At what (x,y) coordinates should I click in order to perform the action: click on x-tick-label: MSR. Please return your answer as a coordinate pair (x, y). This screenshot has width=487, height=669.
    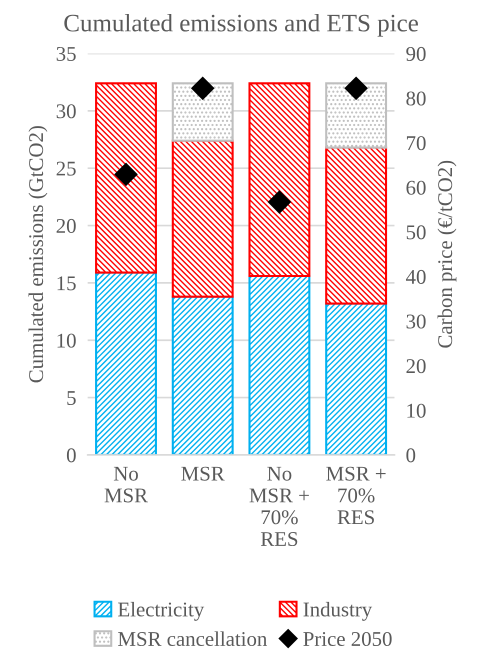
    Looking at the image, I should click on (203, 473).